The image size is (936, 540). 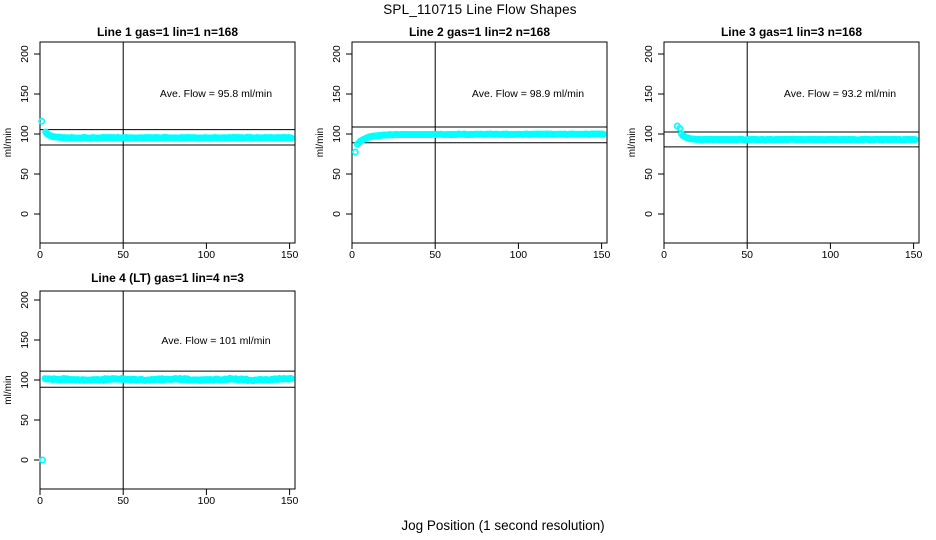 I want to click on ave-flow-label: Ave. Flow = 95.8 ml/min, so click(x=216, y=94).